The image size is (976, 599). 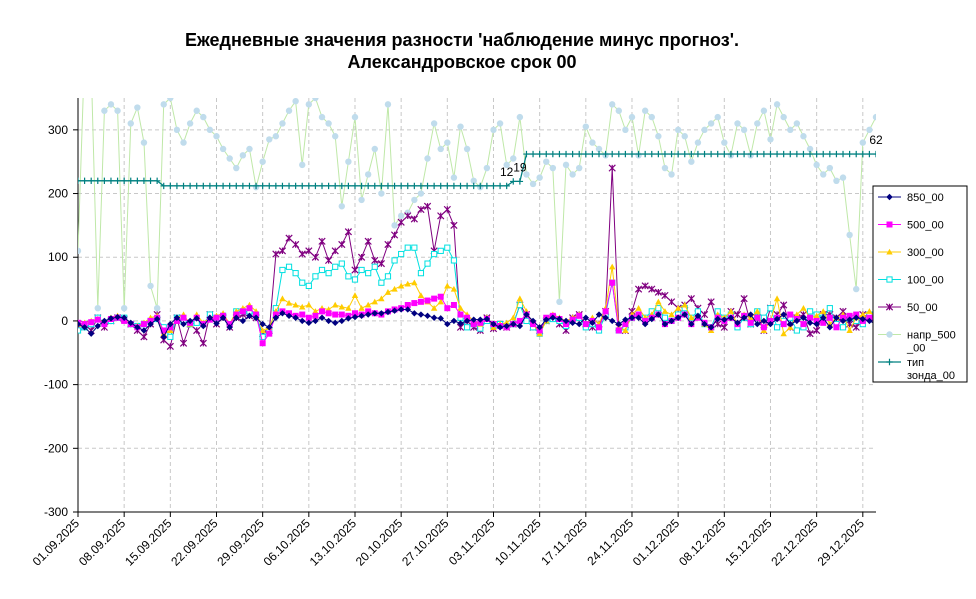 What do you see at coordinates (148, 542) in the screenshot?
I see `tick-label-x: 15.09.2025` at bounding box center [148, 542].